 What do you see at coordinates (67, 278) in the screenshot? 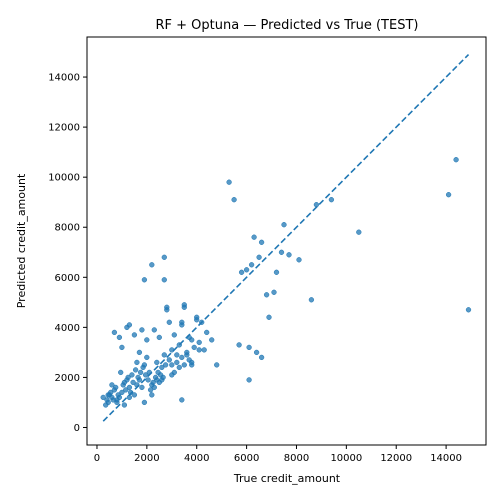
I see `y-tick-label: 6000` at bounding box center [67, 278].